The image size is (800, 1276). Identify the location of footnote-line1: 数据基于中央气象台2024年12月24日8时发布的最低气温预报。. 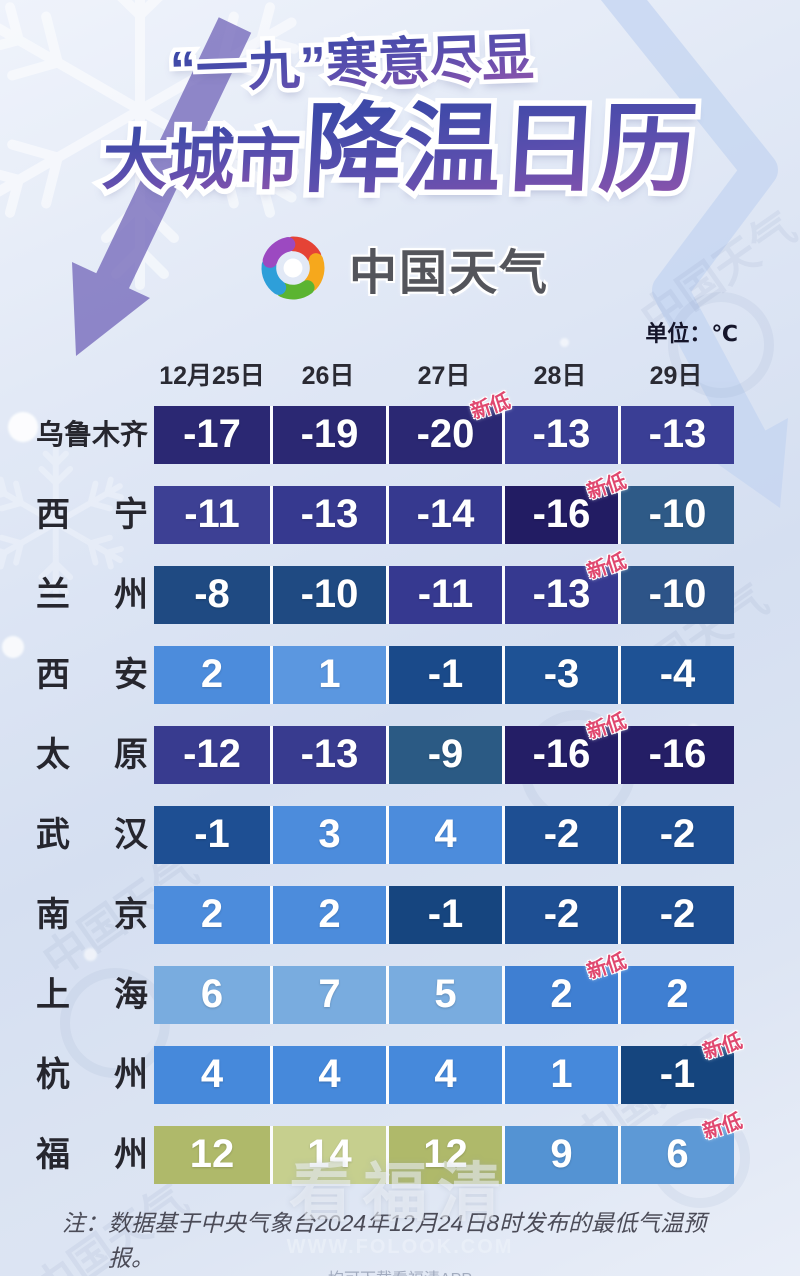
(407, 1240).